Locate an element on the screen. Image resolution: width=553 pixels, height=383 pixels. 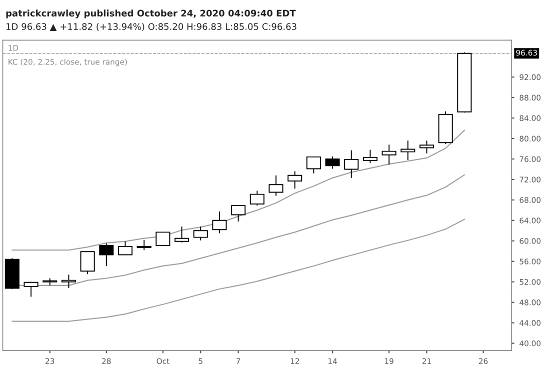
chart-title: patrickcrawley published October 24, 2020 04:09:40 EDT is located at coordinates (151, 14).